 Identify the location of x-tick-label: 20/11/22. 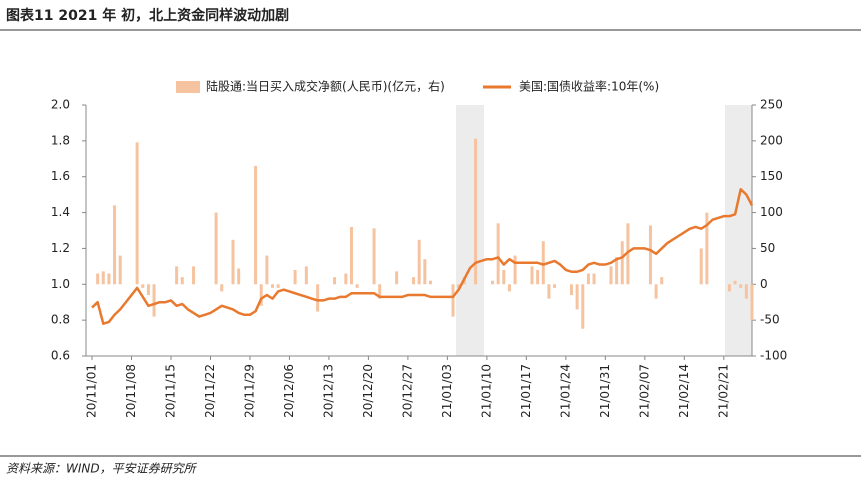
(210, 391).